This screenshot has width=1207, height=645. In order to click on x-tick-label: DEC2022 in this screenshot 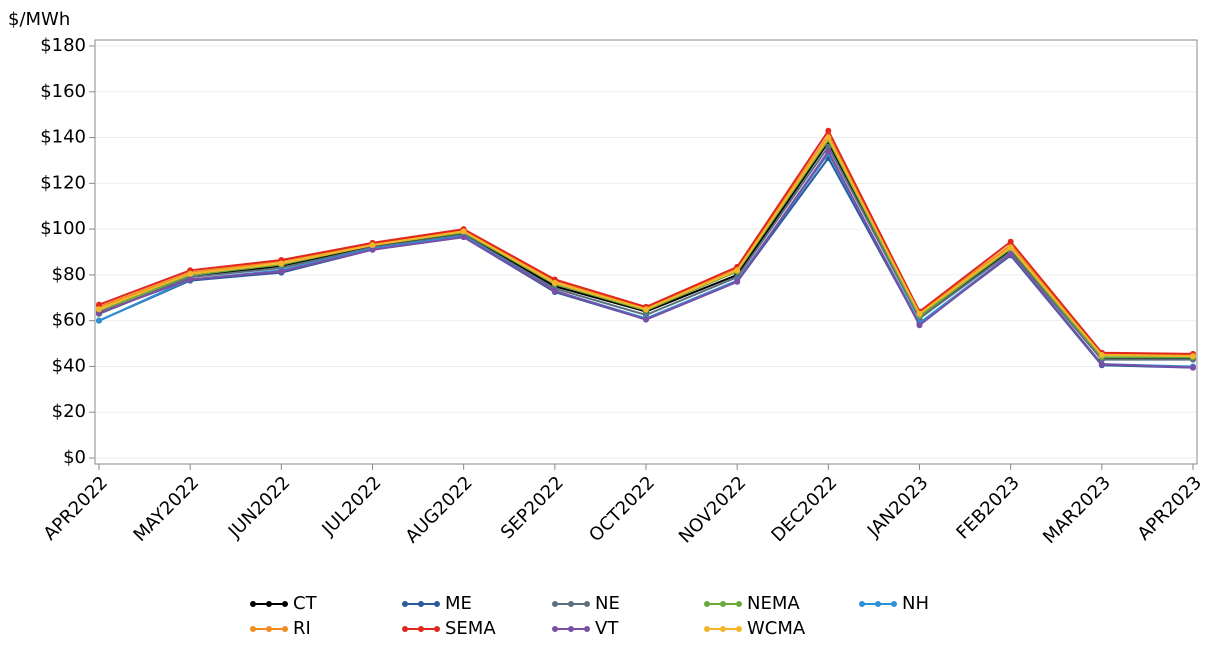, I will do `click(804, 509)`.